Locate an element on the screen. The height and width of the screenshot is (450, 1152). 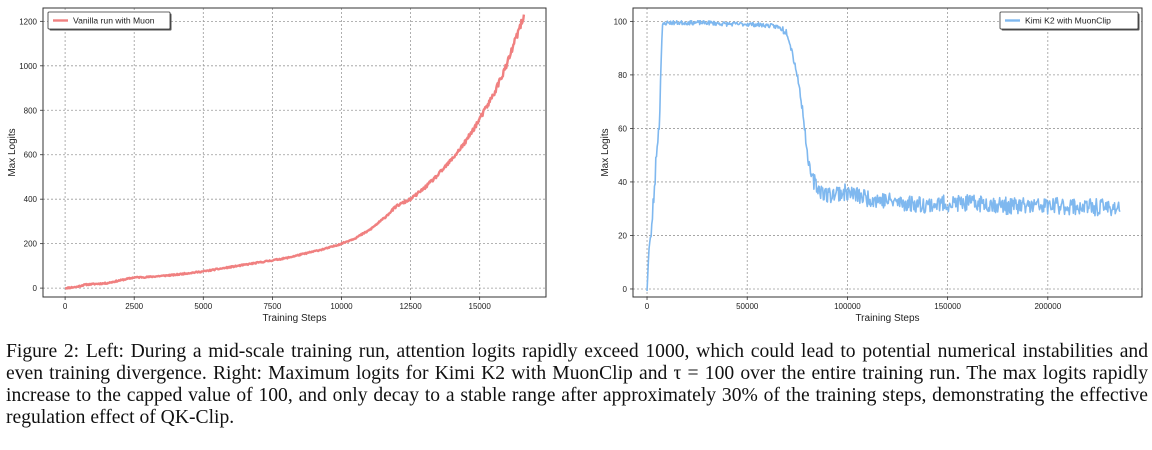
x-tick-label: 200000 is located at coordinates (1047, 306).